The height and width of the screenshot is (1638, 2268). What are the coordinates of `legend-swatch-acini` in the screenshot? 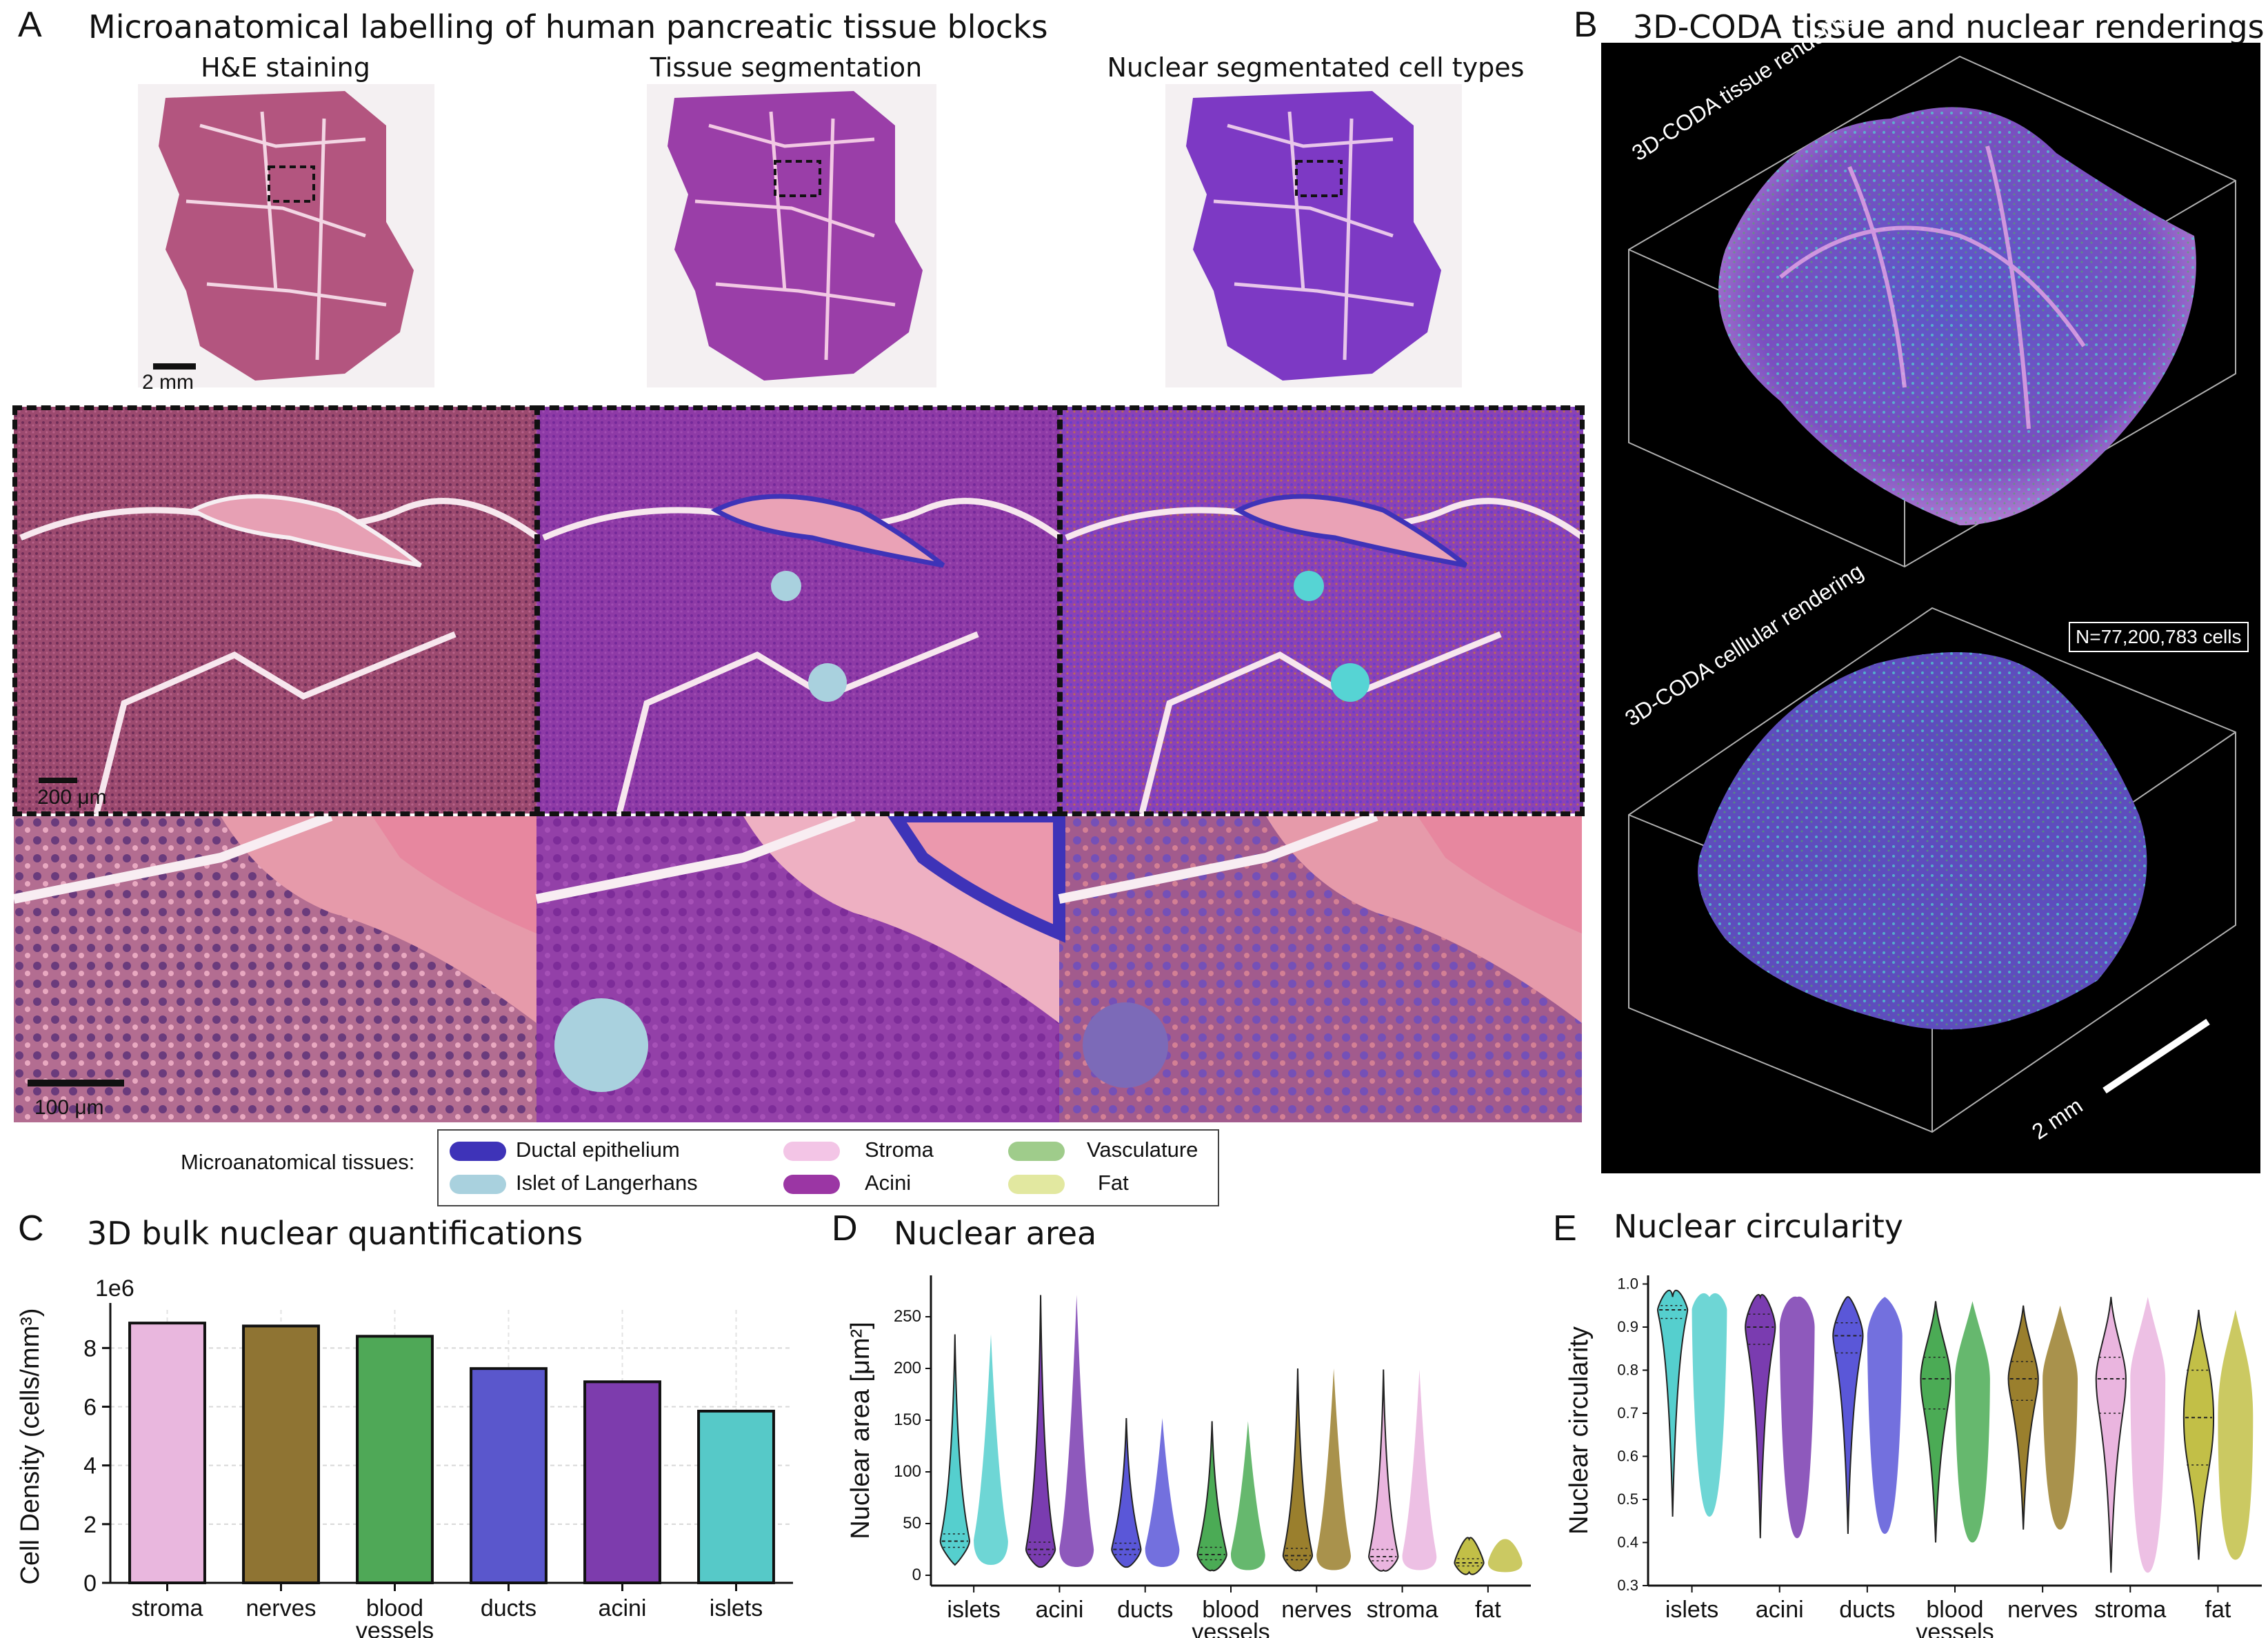 It's located at (811, 1184).